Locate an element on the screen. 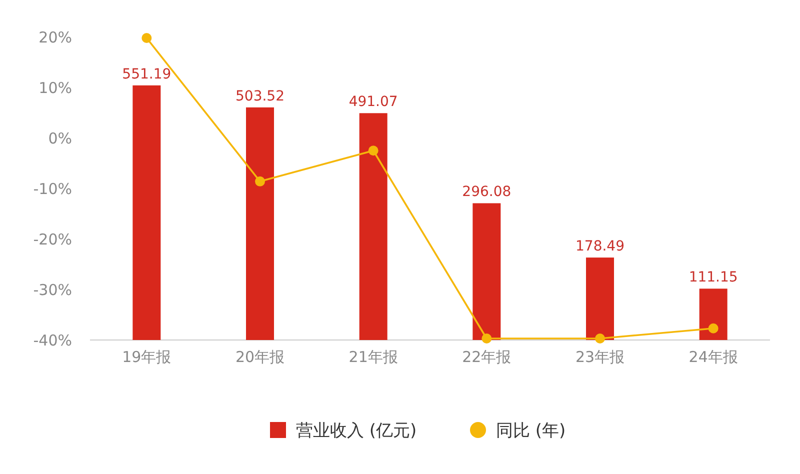 The height and width of the screenshot is (474, 800). y-tick-label: 20% is located at coordinates (55, 37).